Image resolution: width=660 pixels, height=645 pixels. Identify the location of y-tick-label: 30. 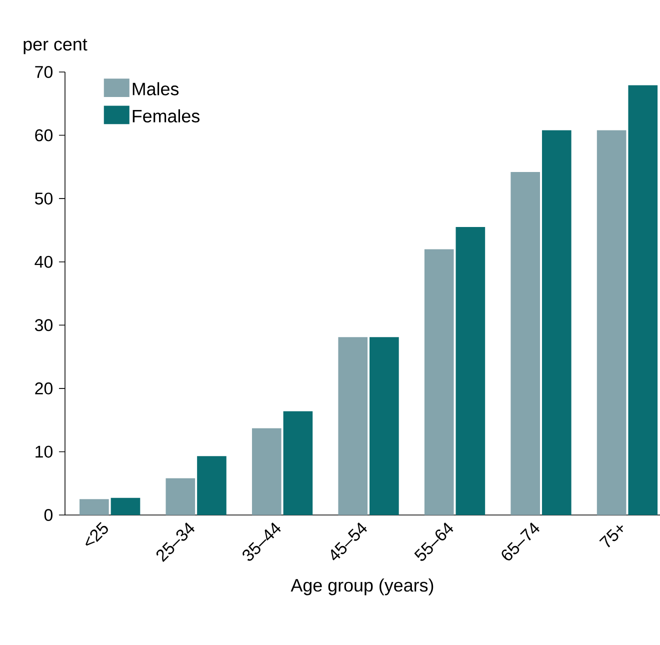
(43, 325).